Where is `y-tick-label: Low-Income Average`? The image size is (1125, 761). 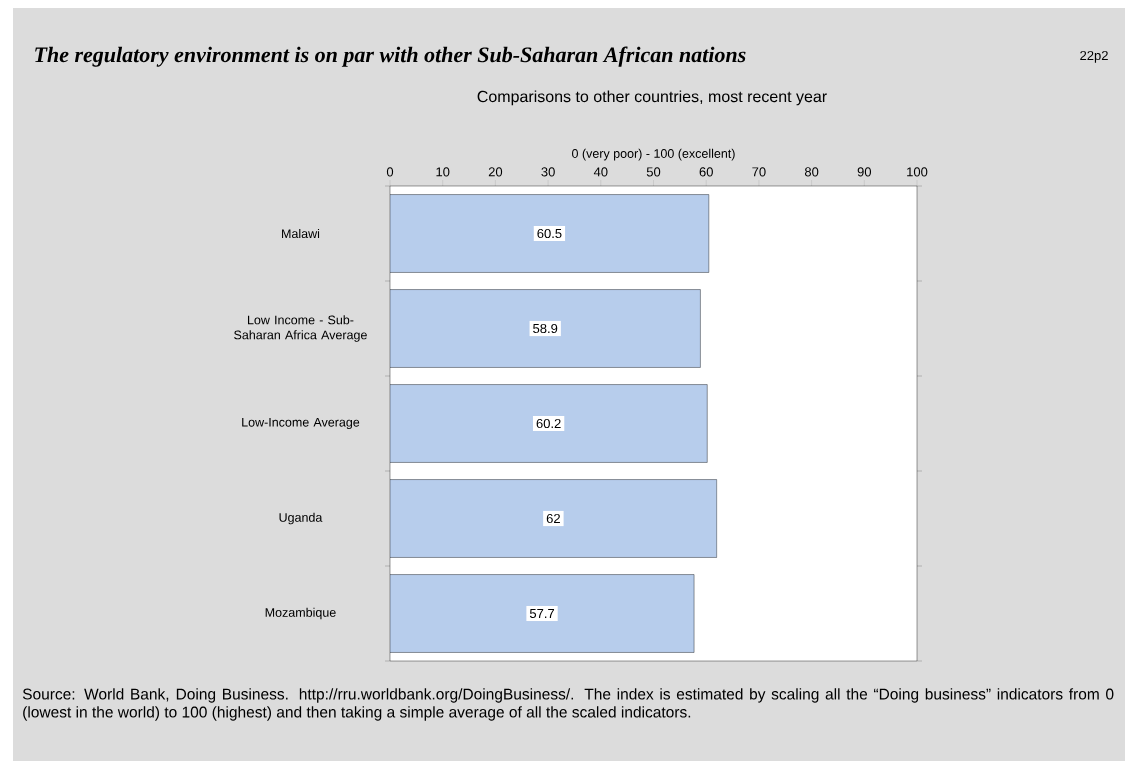
y-tick-label: Low-Income Average is located at coordinates (301, 423).